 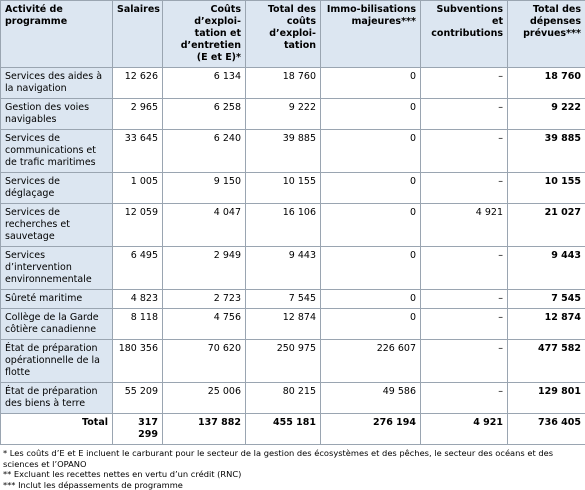 I want to click on column-header: Salaires, so click(x=138, y=34).